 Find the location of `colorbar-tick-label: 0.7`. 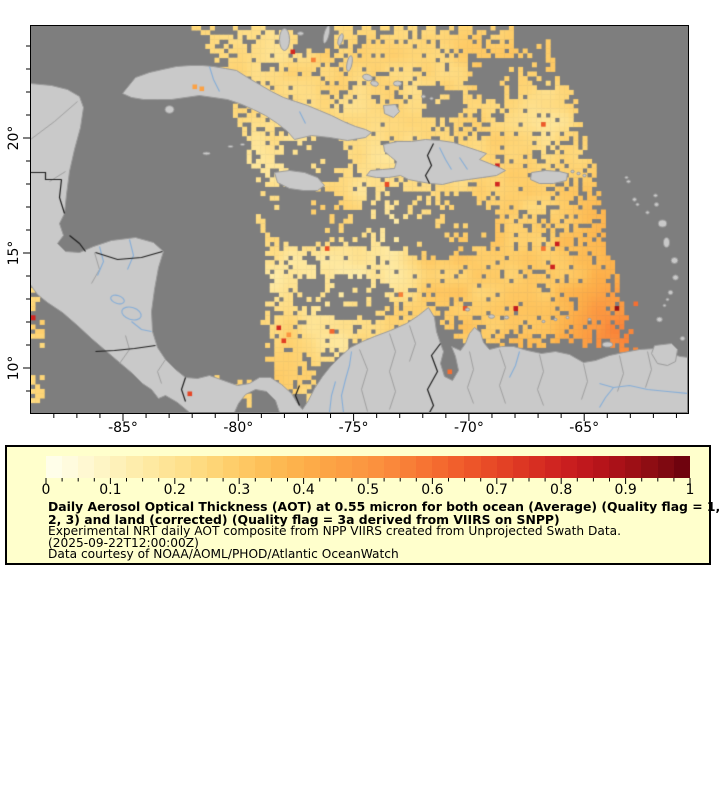

colorbar-tick-label: 0.7 is located at coordinates (496, 490).